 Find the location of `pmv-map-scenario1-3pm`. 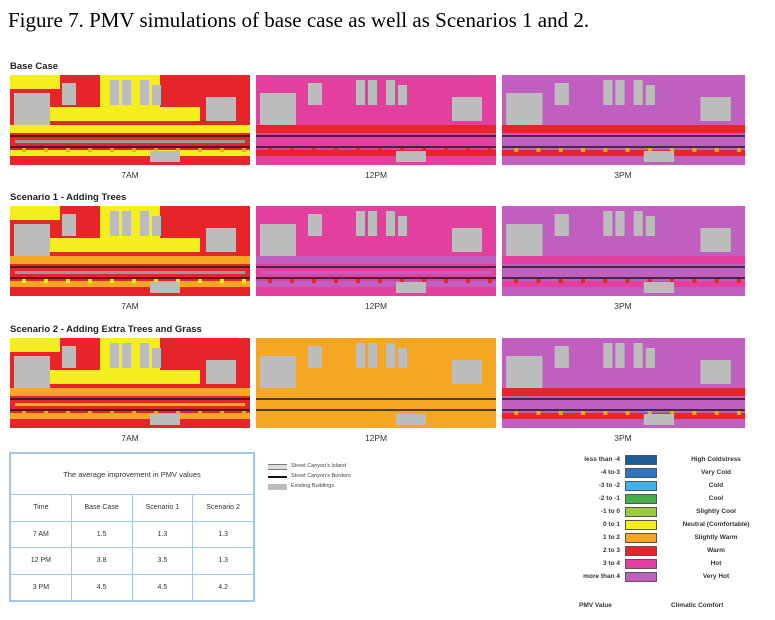

pmv-map-scenario1-3pm is located at coordinates (623, 251).